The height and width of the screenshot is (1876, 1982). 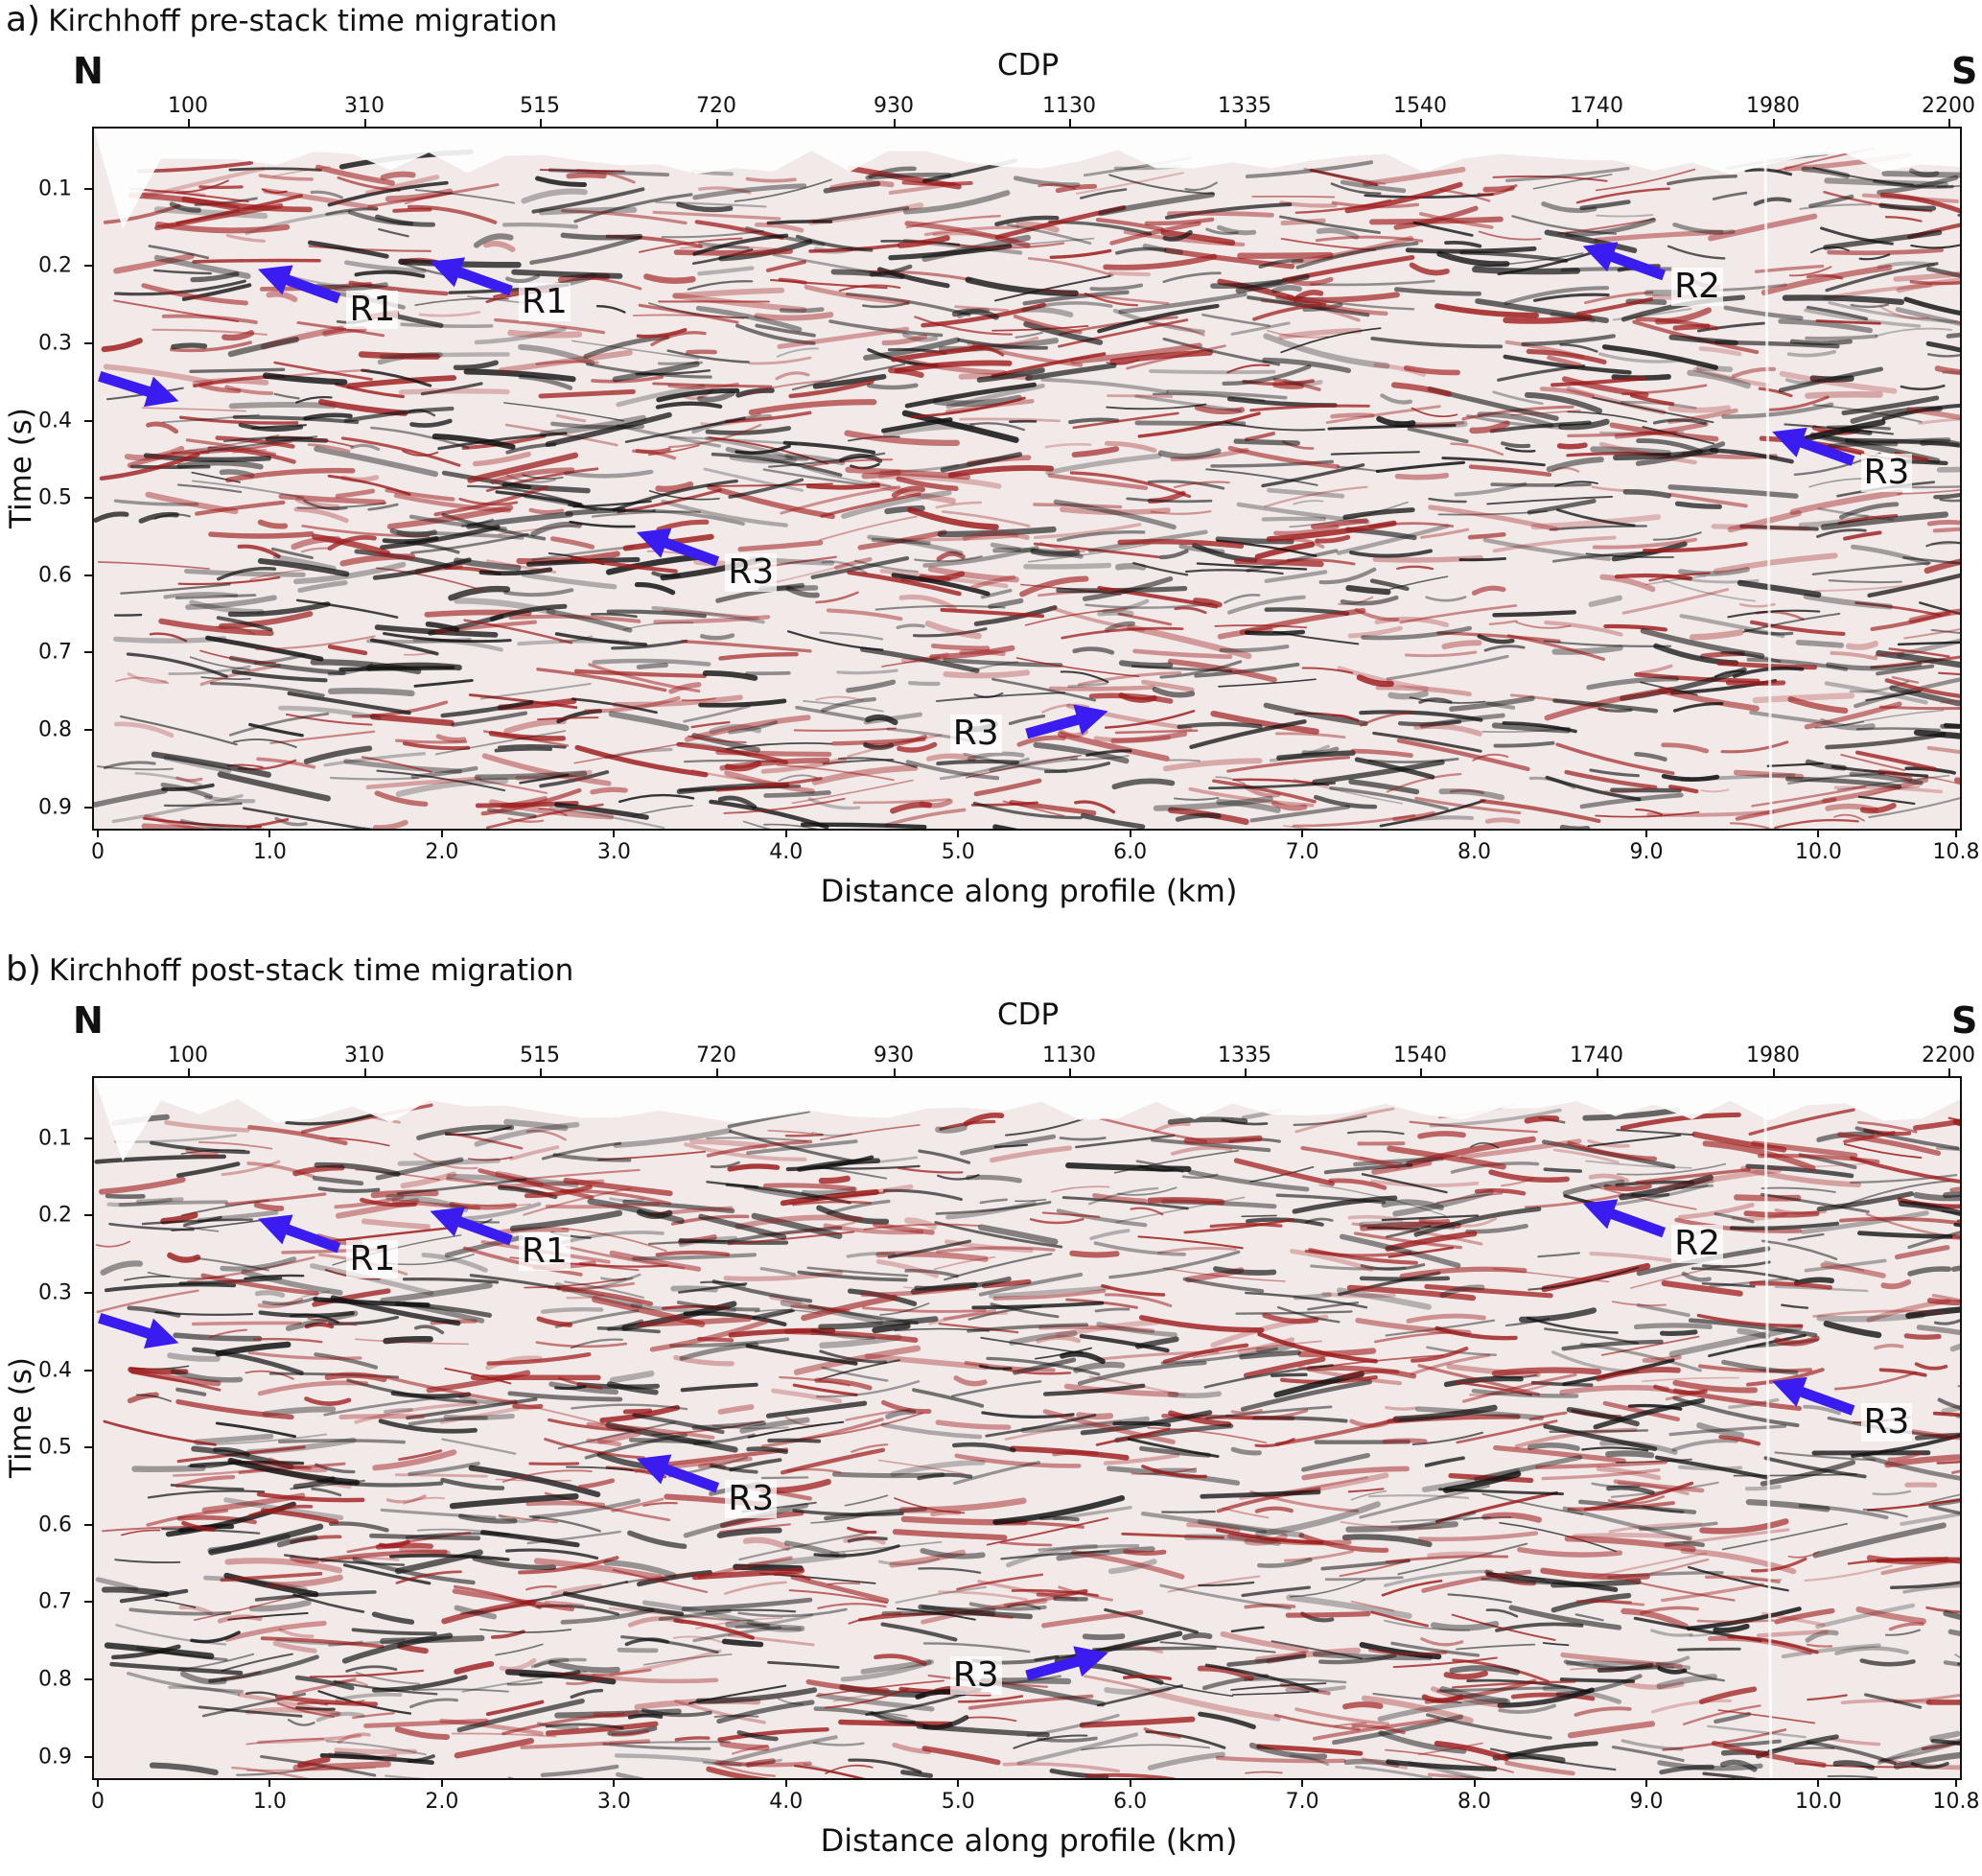 What do you see at coordinates (1303, 1802) in the screenshot?
I see `x-tick-label: 7.0` at bounding box center [1303, 1802].